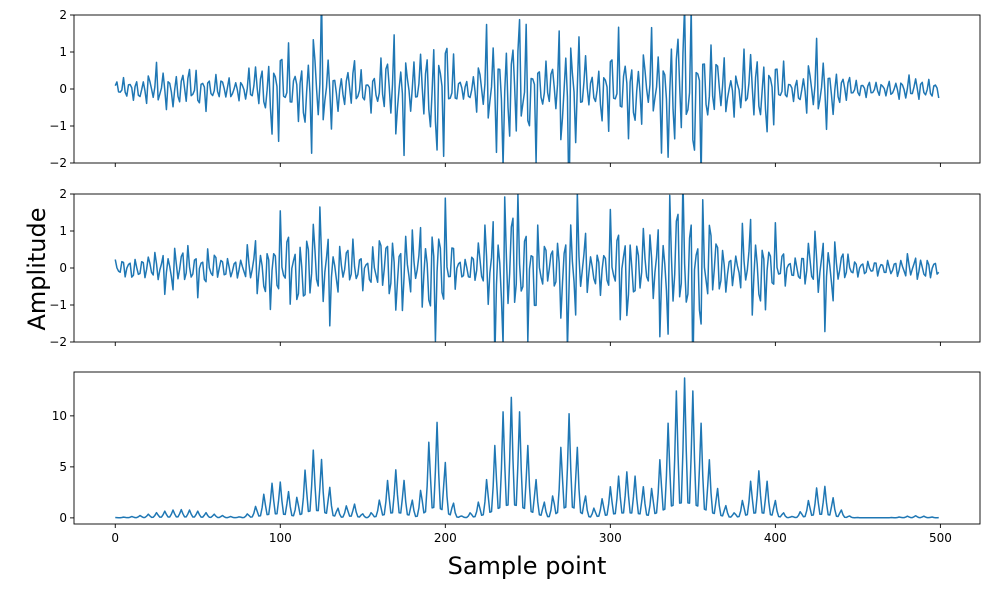 The image size is (989, 594). What do you see at coordinates (59, 416) in the screenshot?
I see `y-tick-label: 10` at bounding box center [59, 416].